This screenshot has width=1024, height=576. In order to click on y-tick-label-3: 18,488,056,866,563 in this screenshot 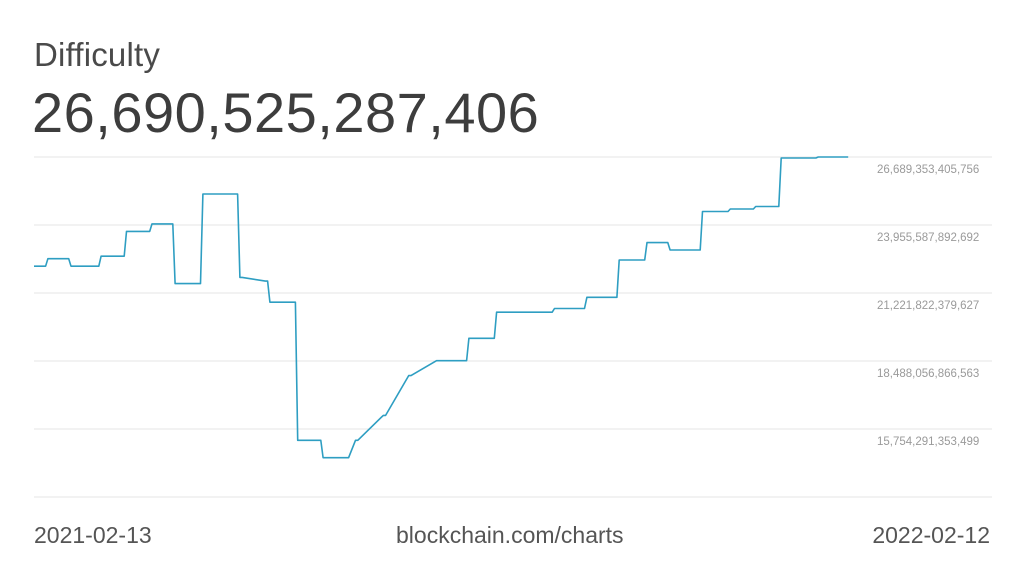, I will do `click(928, 374)`.